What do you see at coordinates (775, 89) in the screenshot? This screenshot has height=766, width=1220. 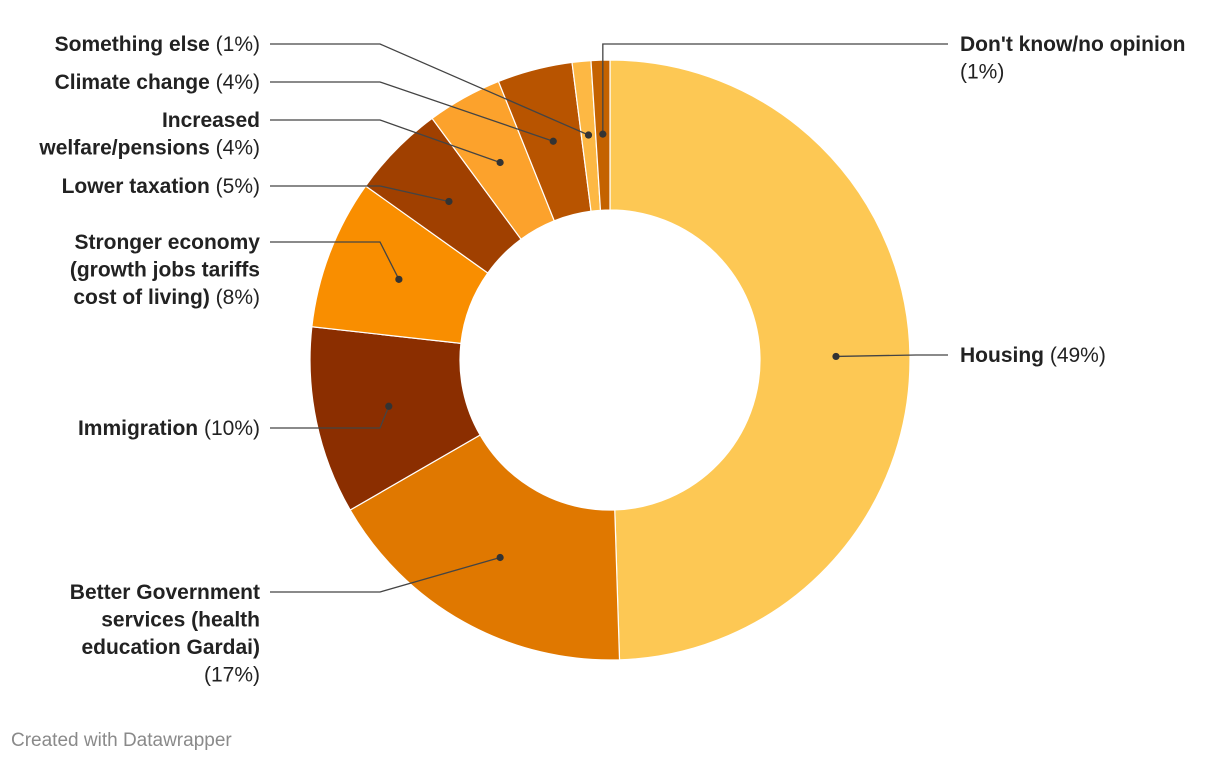 I see `leader-line-don-t-know-no-opinion` at bounding box center [775, 89].